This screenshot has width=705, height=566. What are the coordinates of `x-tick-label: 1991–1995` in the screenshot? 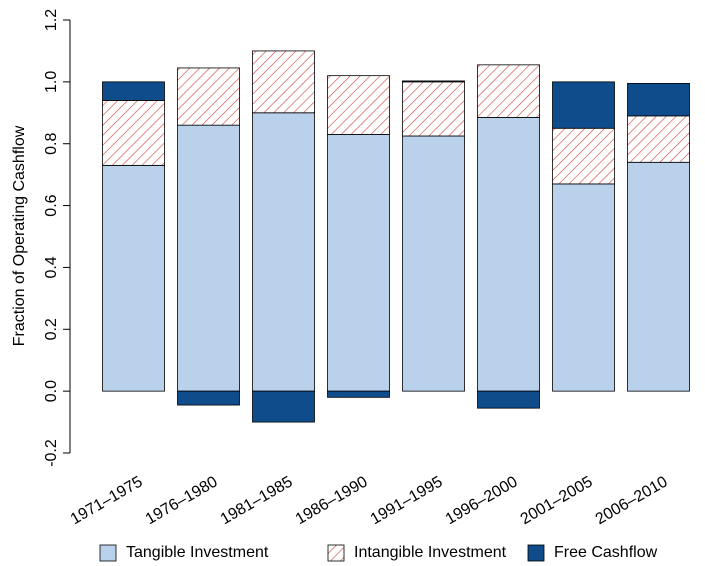 It's located at (407, 500).